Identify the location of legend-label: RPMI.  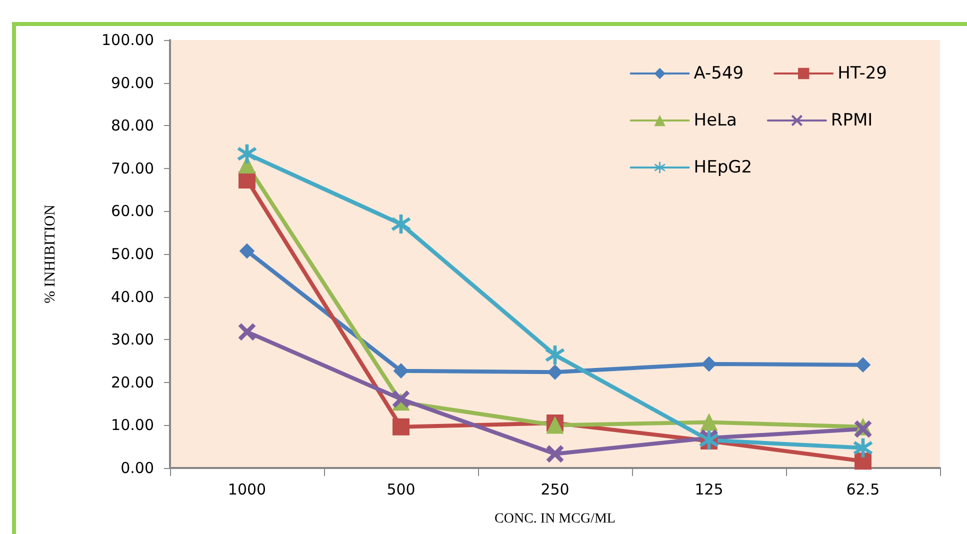
(851, 120).